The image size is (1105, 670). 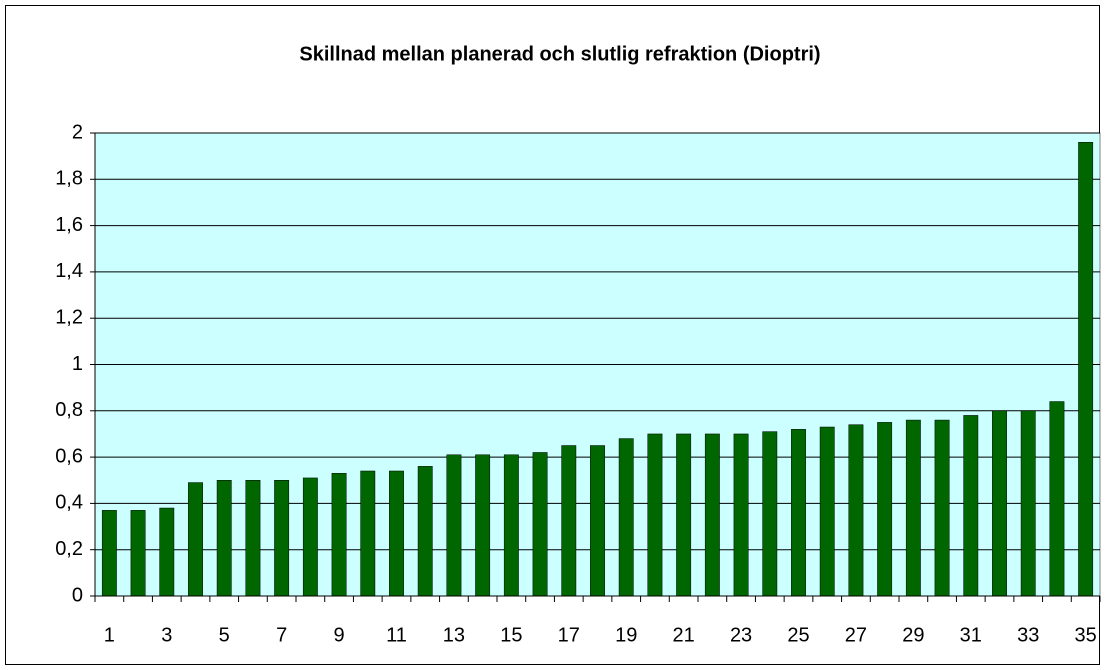 What do you see at coordinates (109, 635) in the screenshot?
I see `x-tick-label: 1` at bounding box center [109, 635].